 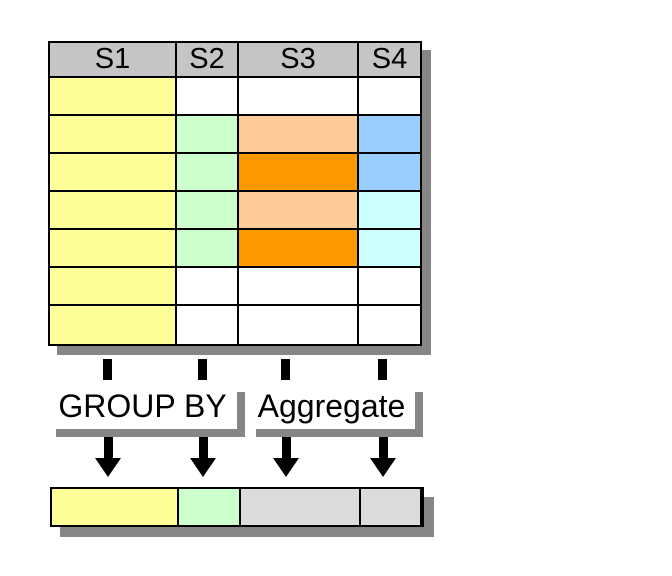 I want to click on aggregate-label: Aggregate, so click(x=331, y=406).